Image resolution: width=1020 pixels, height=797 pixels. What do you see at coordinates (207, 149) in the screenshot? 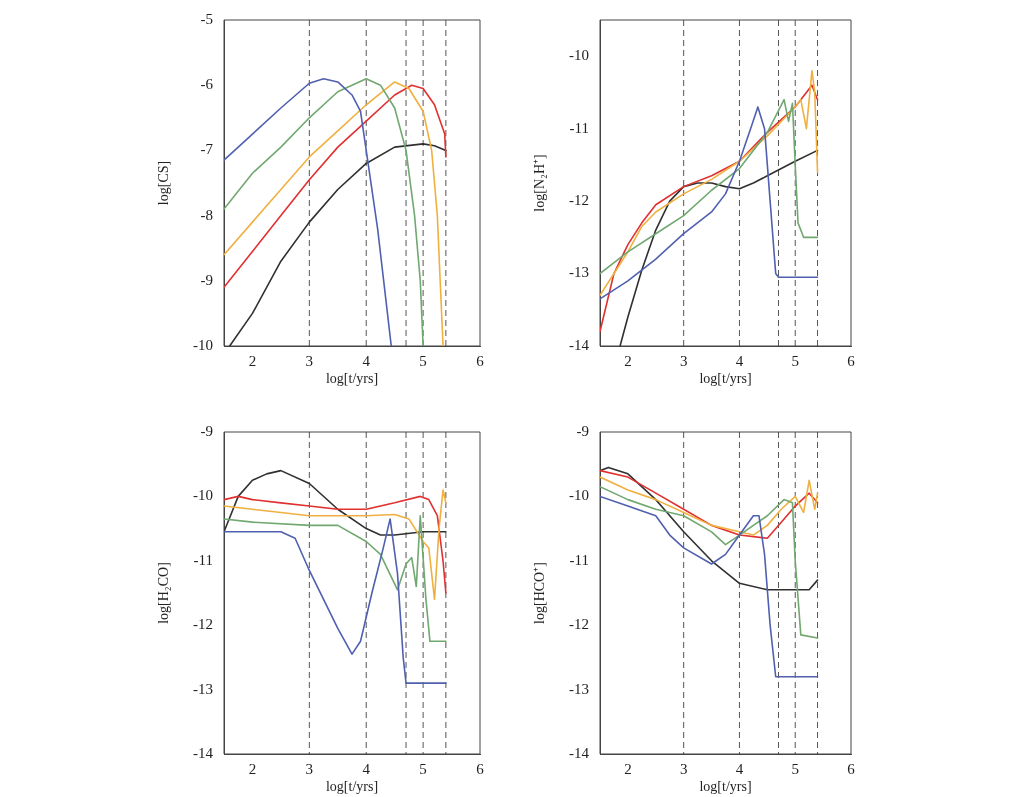
I see `y-tick-label: -7` at bounding box center [207, 149].